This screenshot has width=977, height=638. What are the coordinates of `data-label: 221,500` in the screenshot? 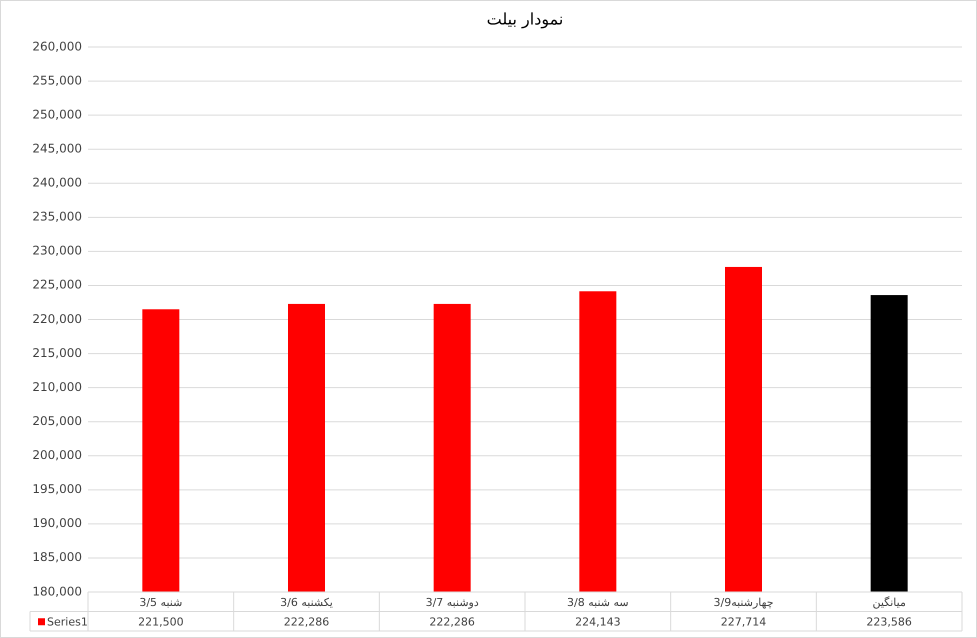 It's located at (161, 621).